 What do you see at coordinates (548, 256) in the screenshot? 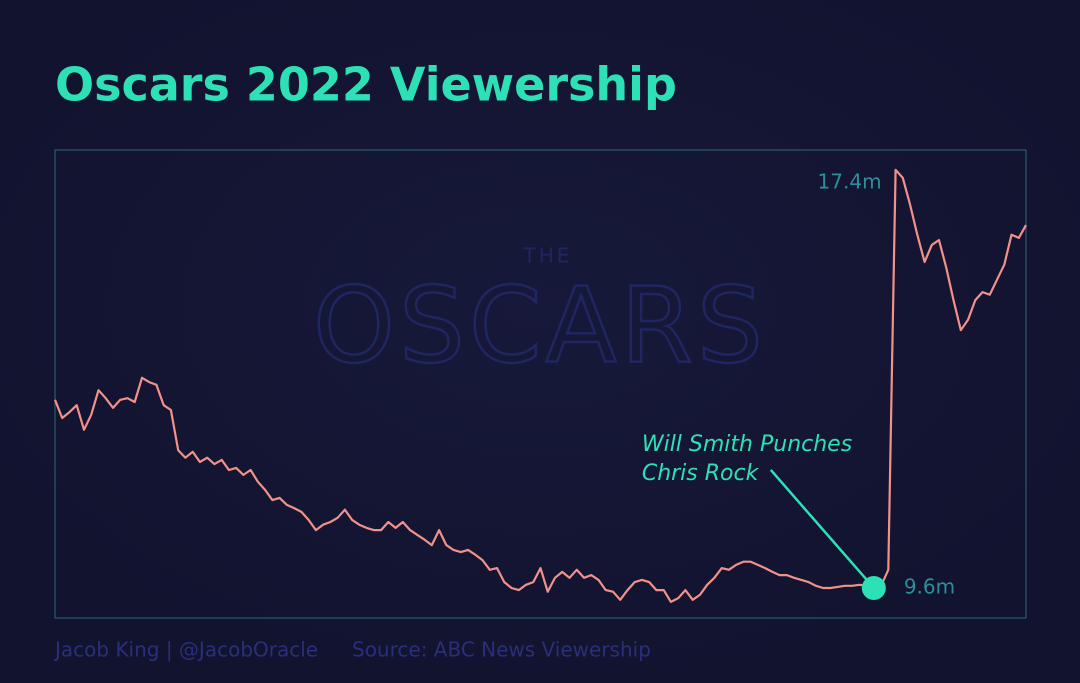
I see `watermark-top: THE` at bounding box center [548, 256].